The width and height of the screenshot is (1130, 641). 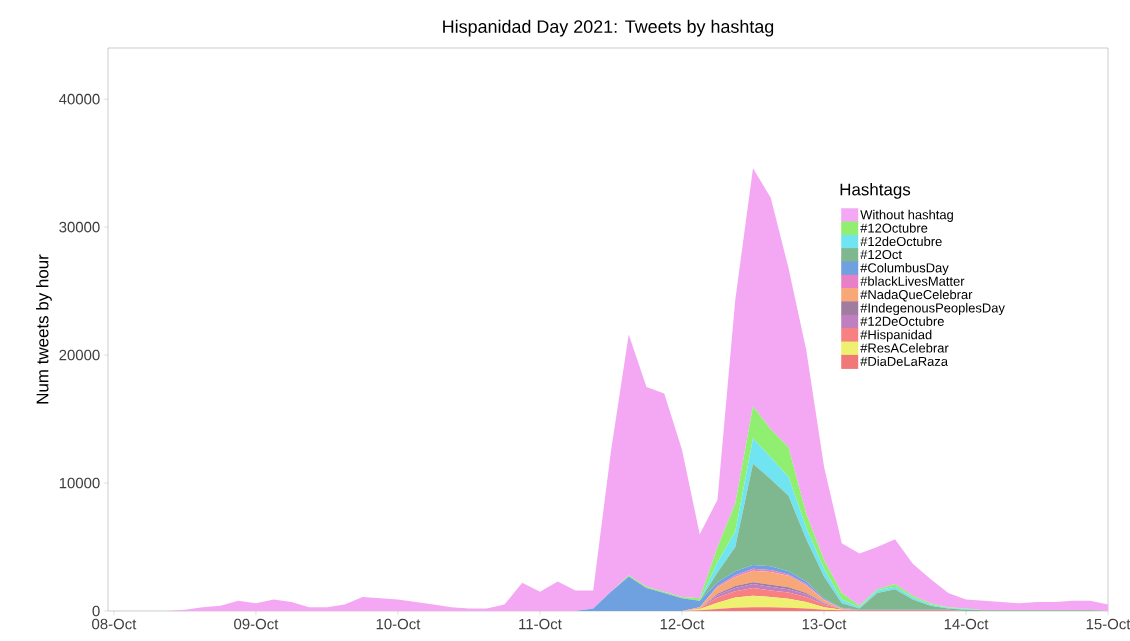 I want to click on y-tick-label: 0, so click(x=96, y=611).